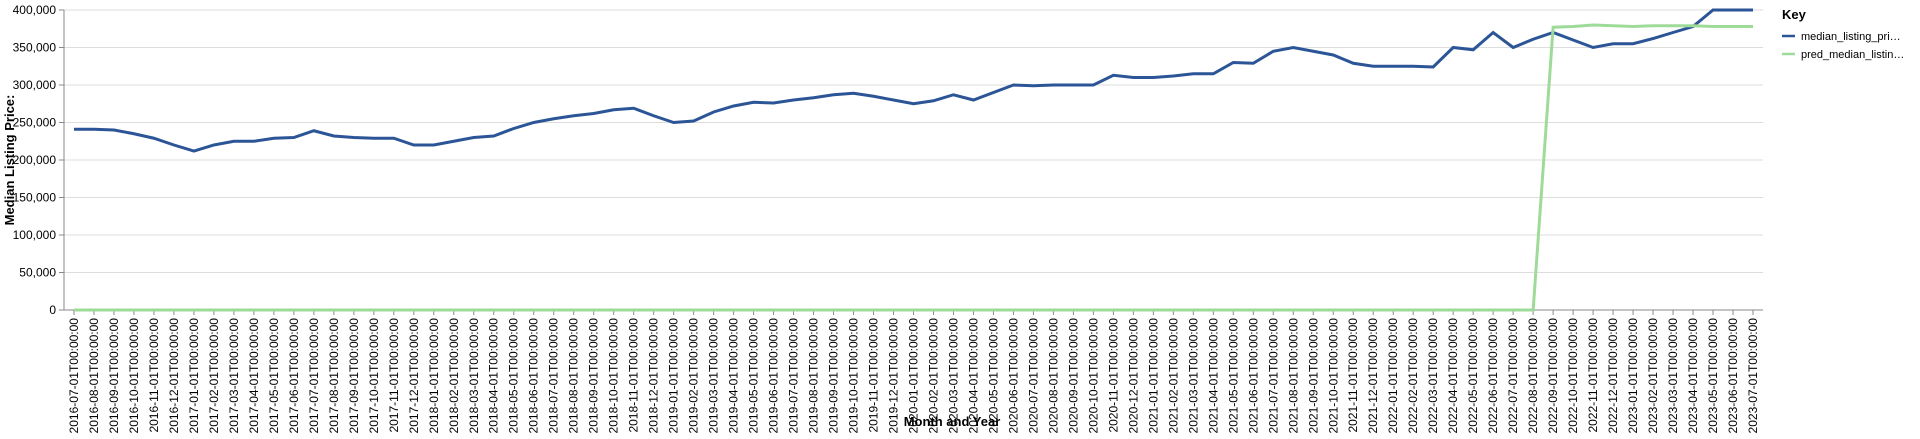 This screenshot has height=439, width=1920. What do you see at coordinates (37, 273) in the screenshot?
I see `y-tick-label: 50,000` at bounding box center [37, 273].